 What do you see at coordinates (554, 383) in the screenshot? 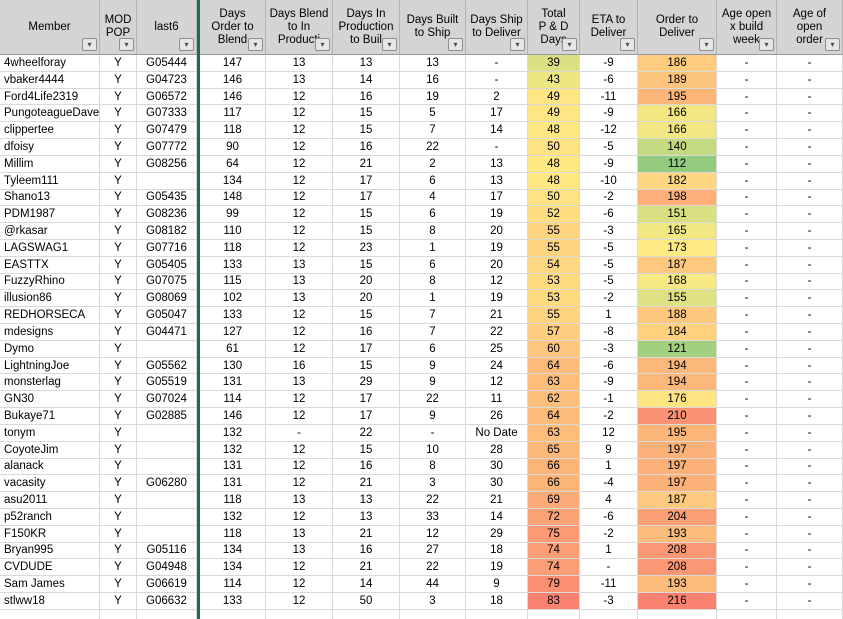
I see `cell-total_pd: 63` at bounding box center [554, 383].